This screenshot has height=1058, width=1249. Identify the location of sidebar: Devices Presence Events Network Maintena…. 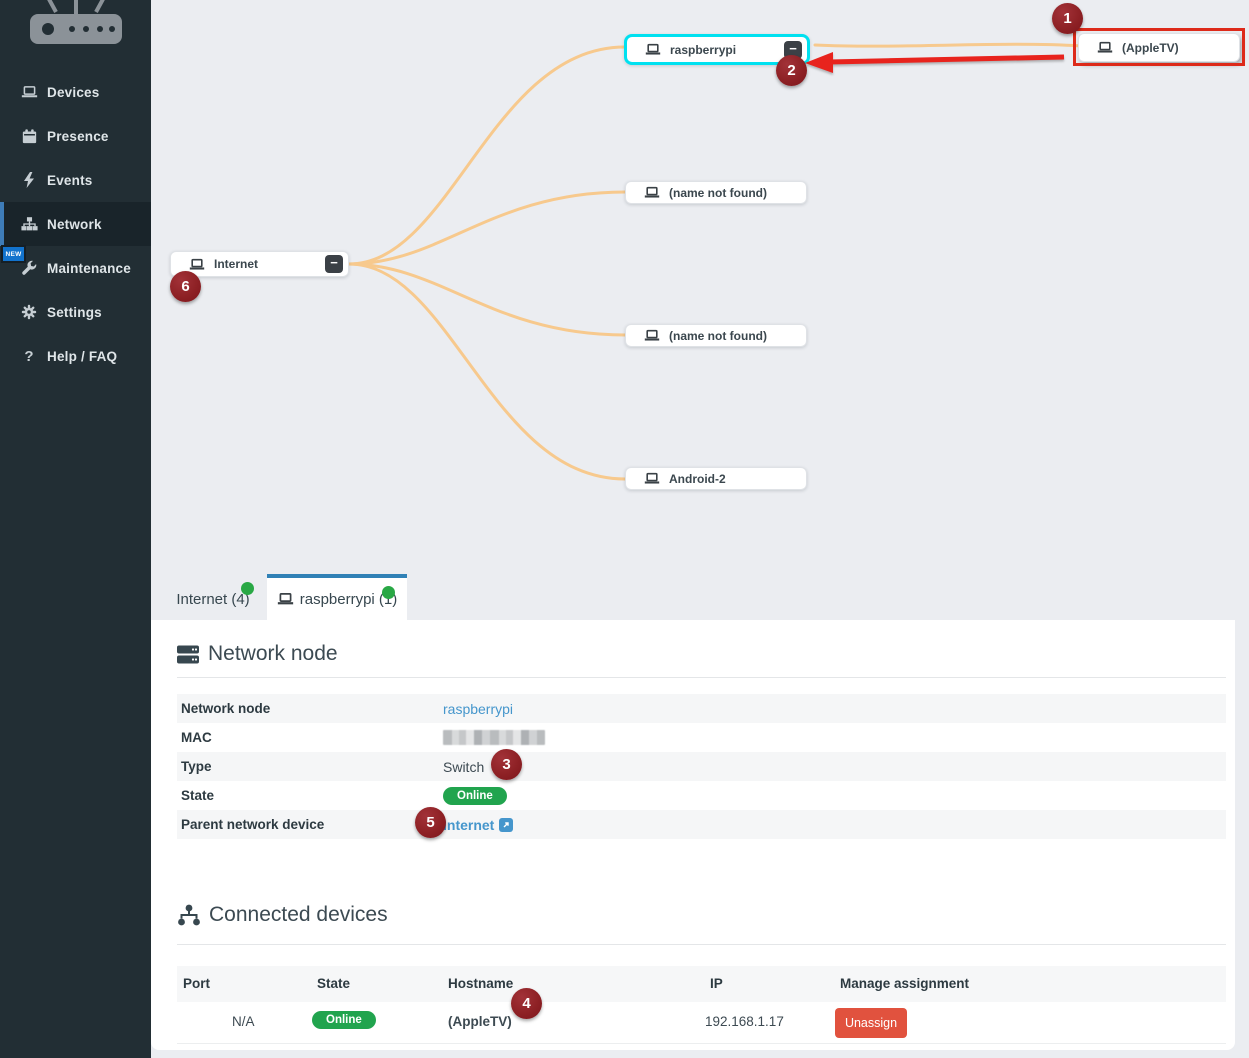
(75, 529).